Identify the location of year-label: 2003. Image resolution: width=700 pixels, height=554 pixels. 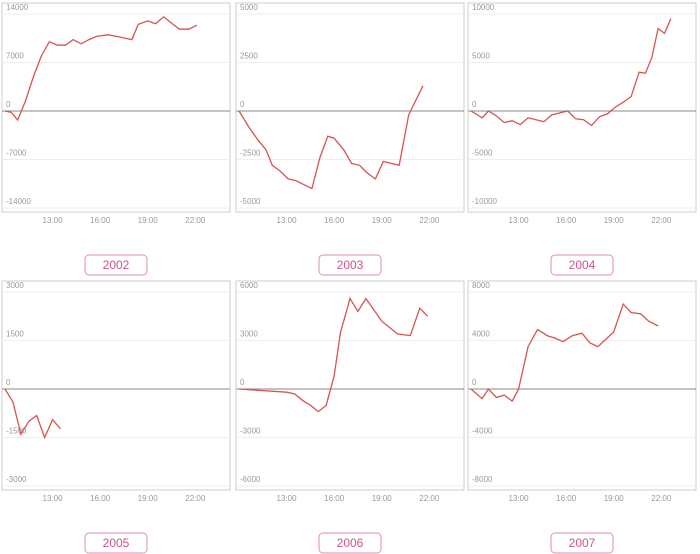
(350, 265).